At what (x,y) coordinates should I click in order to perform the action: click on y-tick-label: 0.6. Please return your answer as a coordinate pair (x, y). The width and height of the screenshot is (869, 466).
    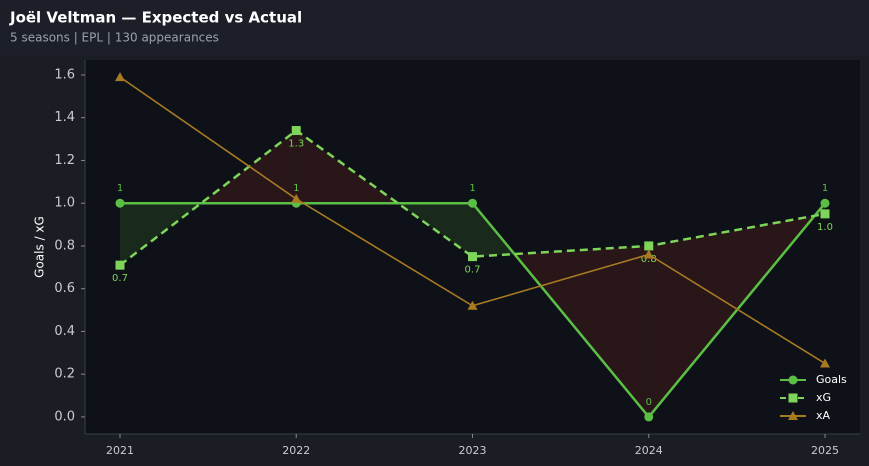
    Looking at the image, I should click on (64, 288).